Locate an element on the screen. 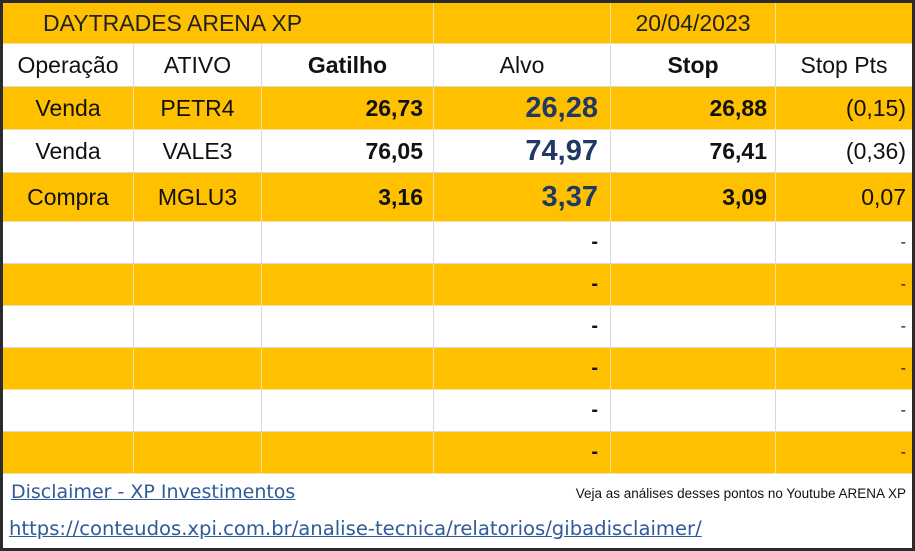  report-date: 20/04/2023 is located at coordinates (693, 23).